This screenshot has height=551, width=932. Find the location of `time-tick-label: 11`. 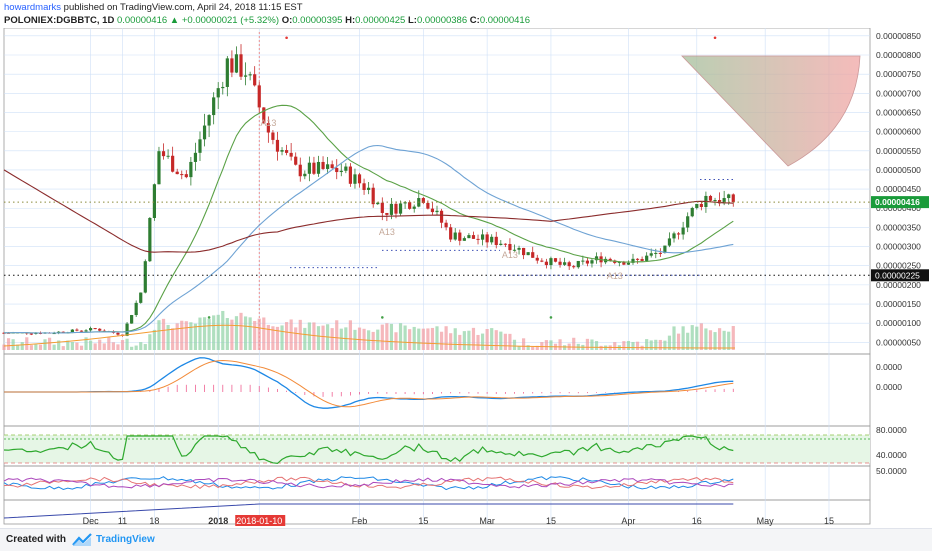

time-tick-label: 11 is located at coordinates (122, 521).